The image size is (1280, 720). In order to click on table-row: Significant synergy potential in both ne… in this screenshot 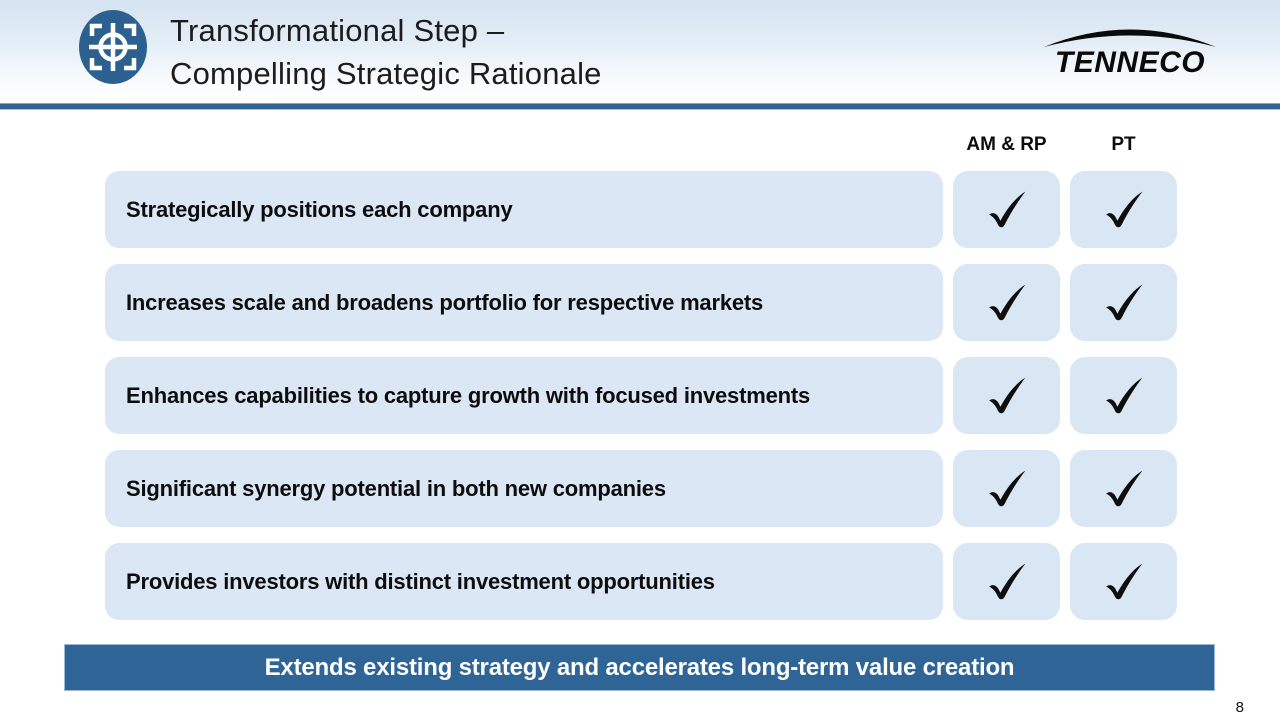, I will do `click(641, 488)`.